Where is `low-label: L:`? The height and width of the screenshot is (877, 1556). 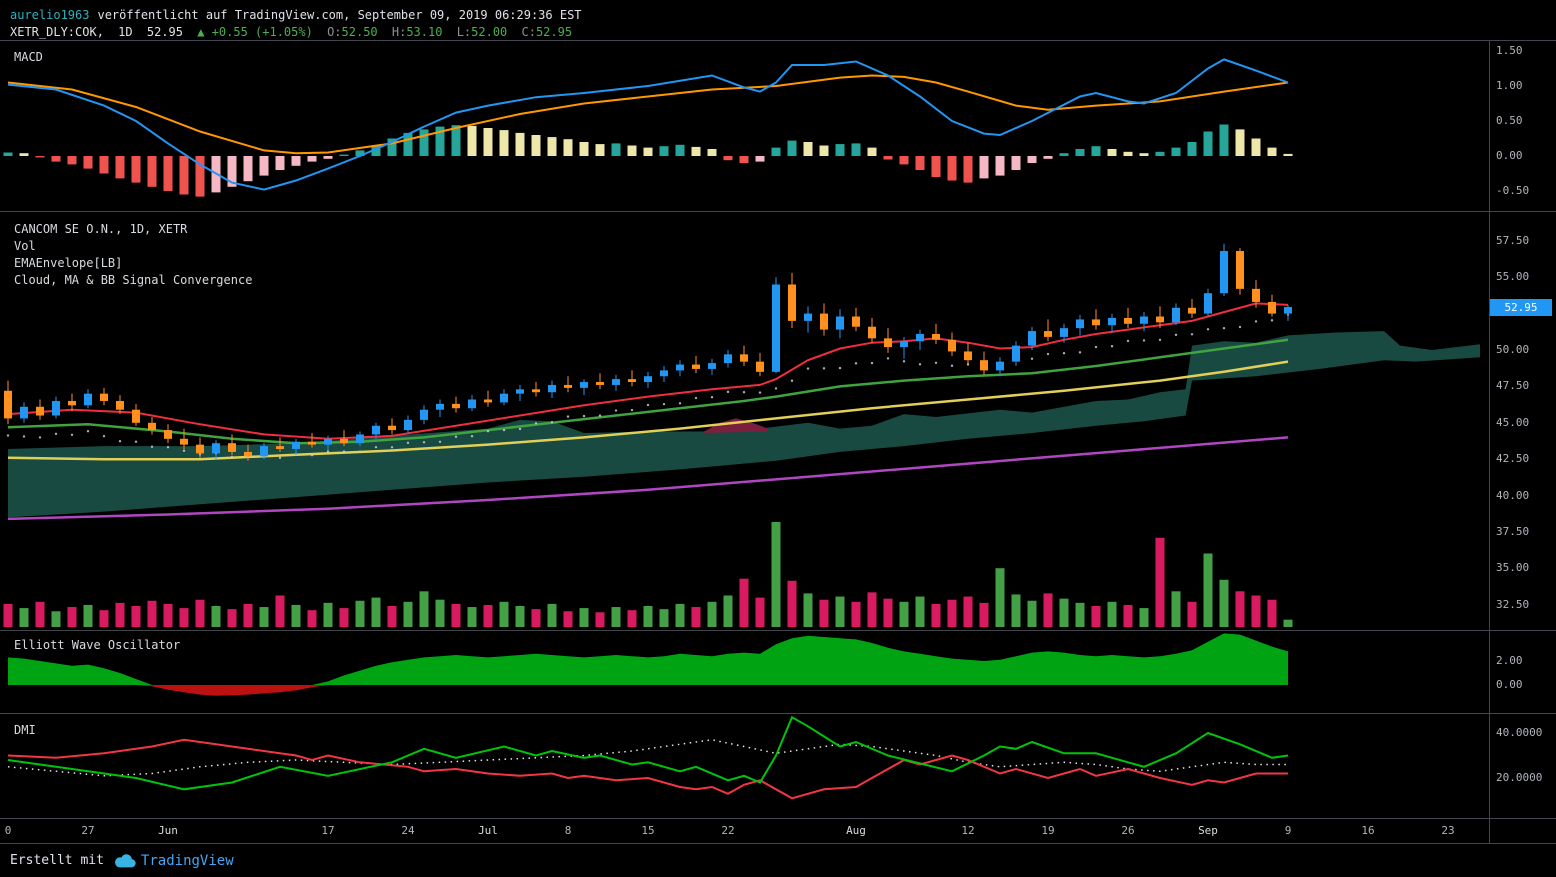
low-label: L: is located at coordinates (464, 32).